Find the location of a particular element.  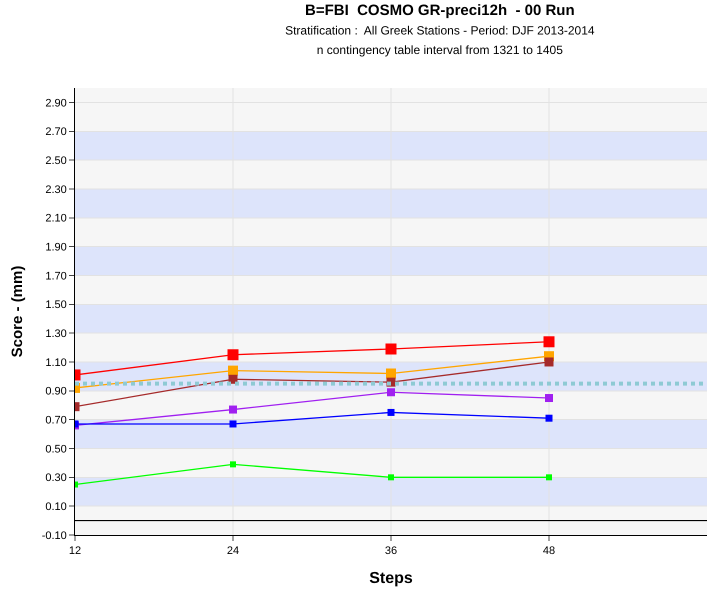

y-tick-label: 2.50 is located at coordinates (56, 160).